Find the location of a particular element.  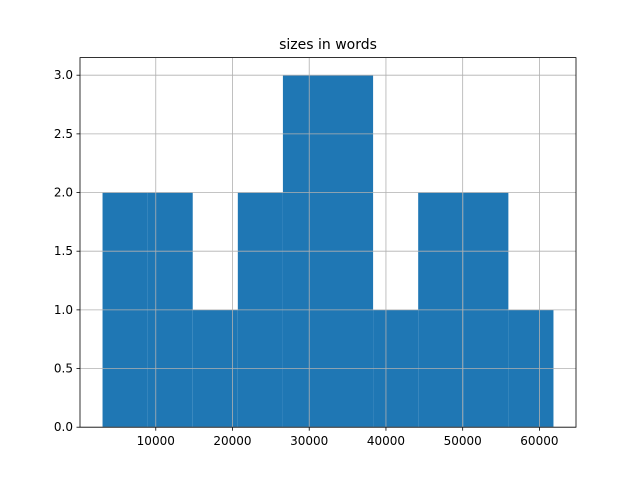

y-tick-label: 0.0 is located at coordinates (63, 427).